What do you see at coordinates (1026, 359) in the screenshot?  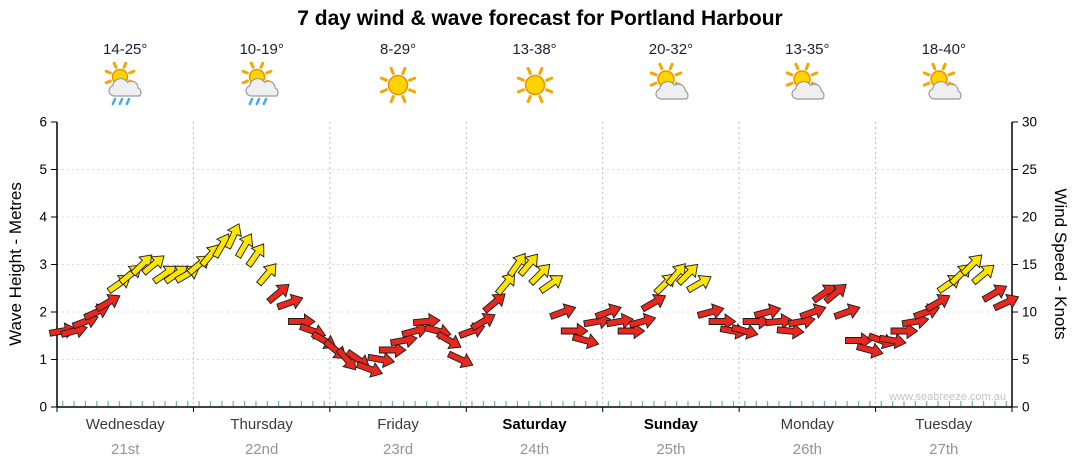 I see `right-tick-label: 5` at bounding box center [1026, 359].